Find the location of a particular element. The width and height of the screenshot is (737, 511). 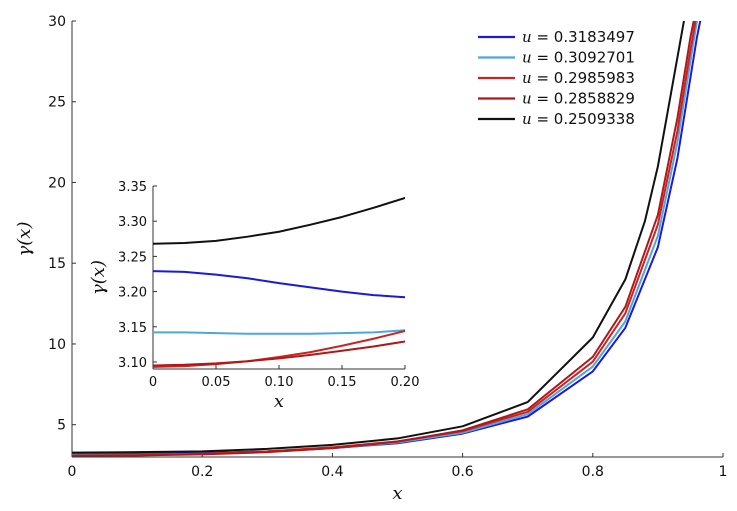

legend-value-1: = 0.3092701 is located at coordinates (583, 58).